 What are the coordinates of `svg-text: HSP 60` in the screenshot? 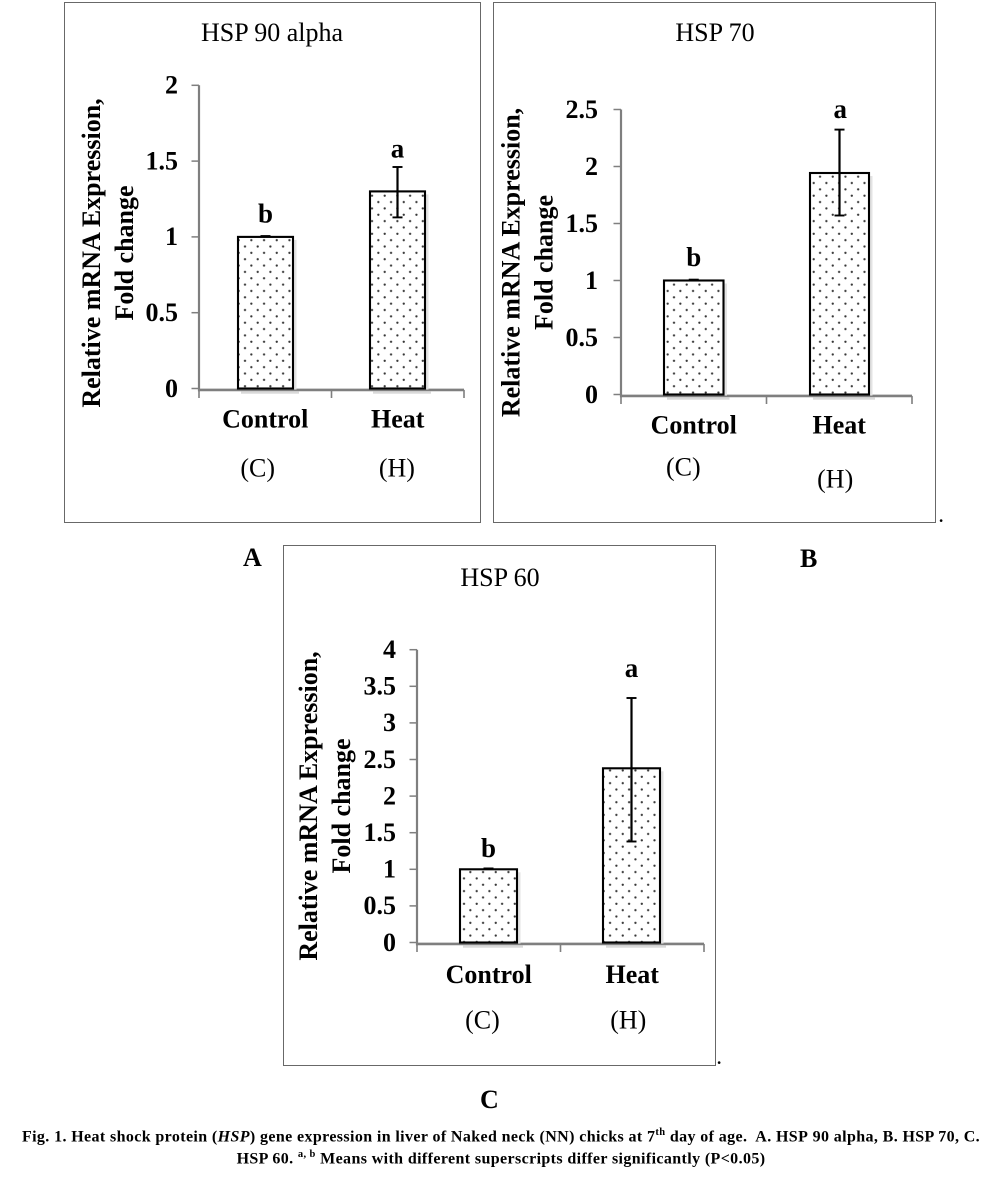 It's located at (499, 577).